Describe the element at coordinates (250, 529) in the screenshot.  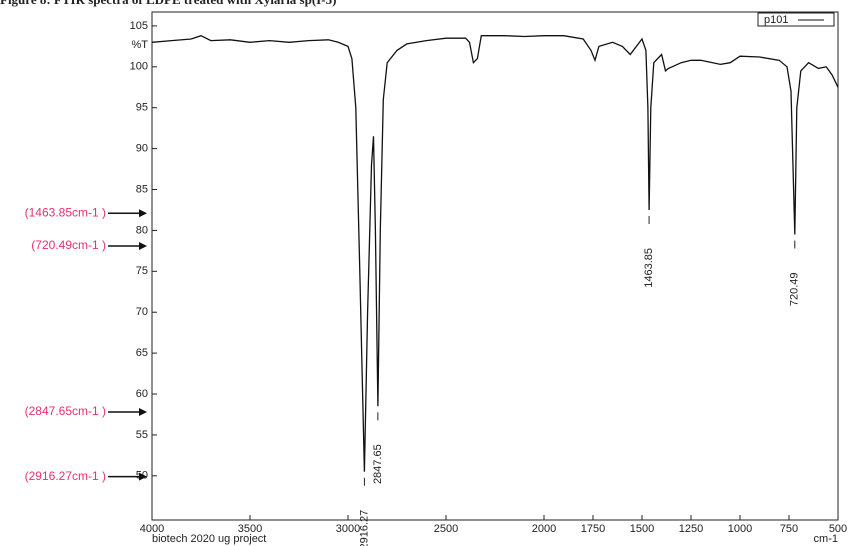
I see `x-tick-label: 3500` at that location.